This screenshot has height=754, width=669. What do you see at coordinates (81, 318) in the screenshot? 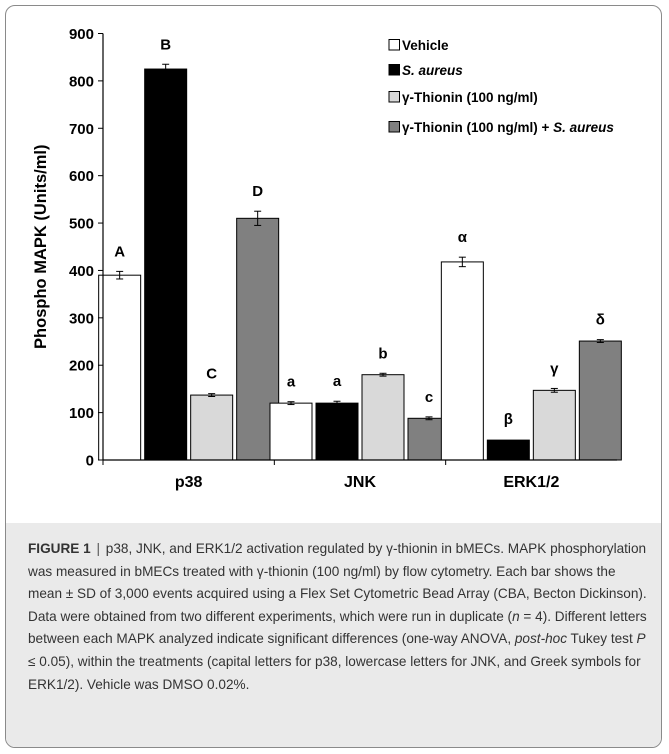
I see `y-tick-label: 300` at bounding box center [81, 318].